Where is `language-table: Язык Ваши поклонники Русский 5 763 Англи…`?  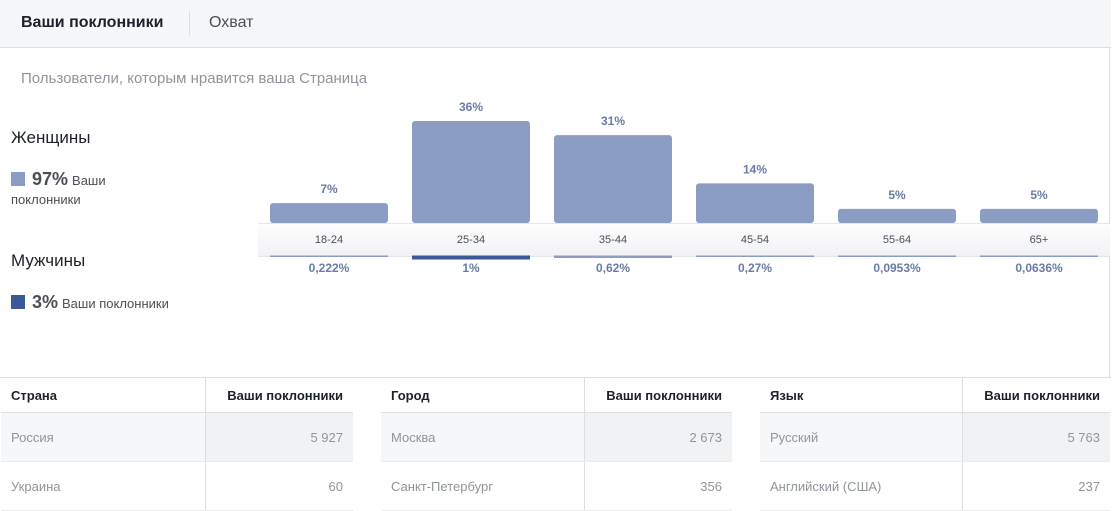
language-table: Язык Ваши поклонники Русский 5 763 Англи… is located at coordinates (935, 444).